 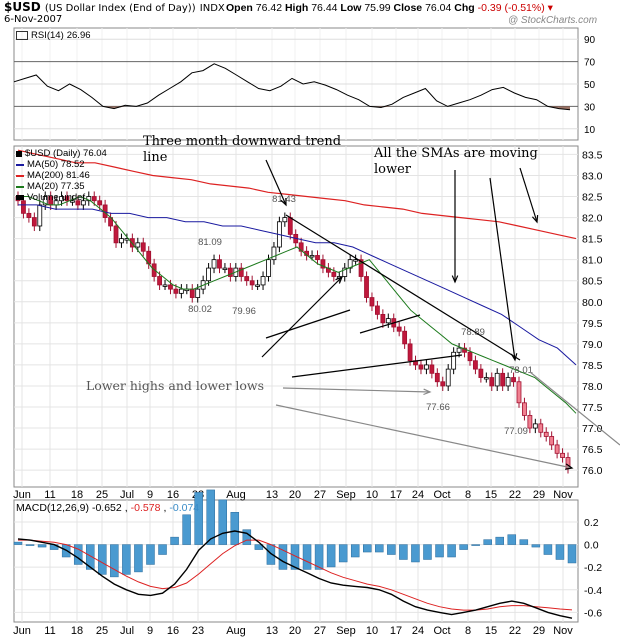 I want to click on price-tick-label: 79.0, so click(x=592, y=345).